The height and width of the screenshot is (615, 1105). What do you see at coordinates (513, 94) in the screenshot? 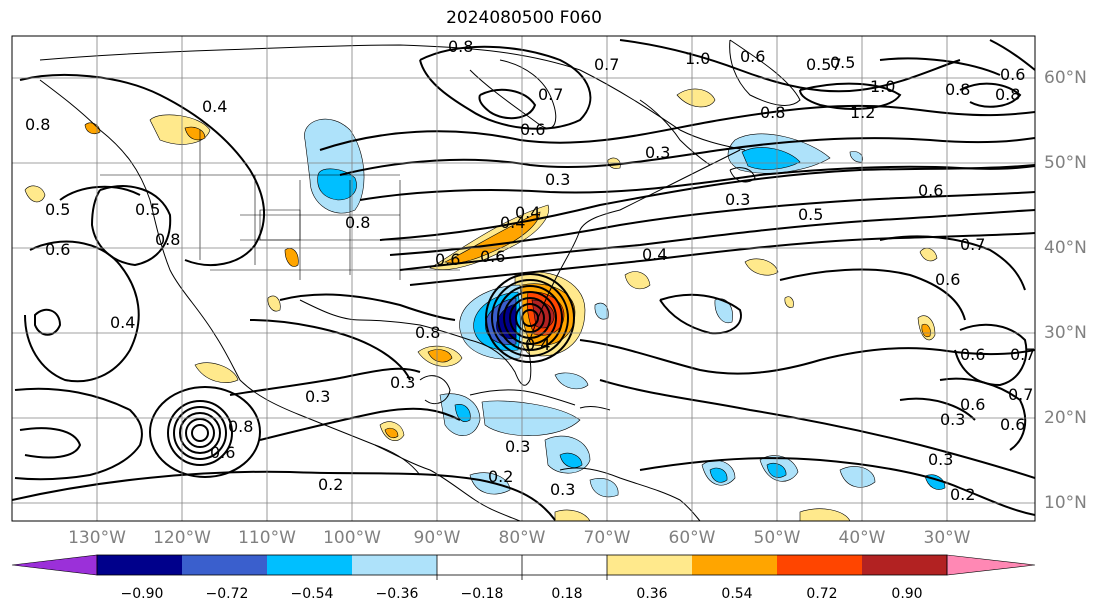
I see `hudson-bay` at bounding box center [513, 94].